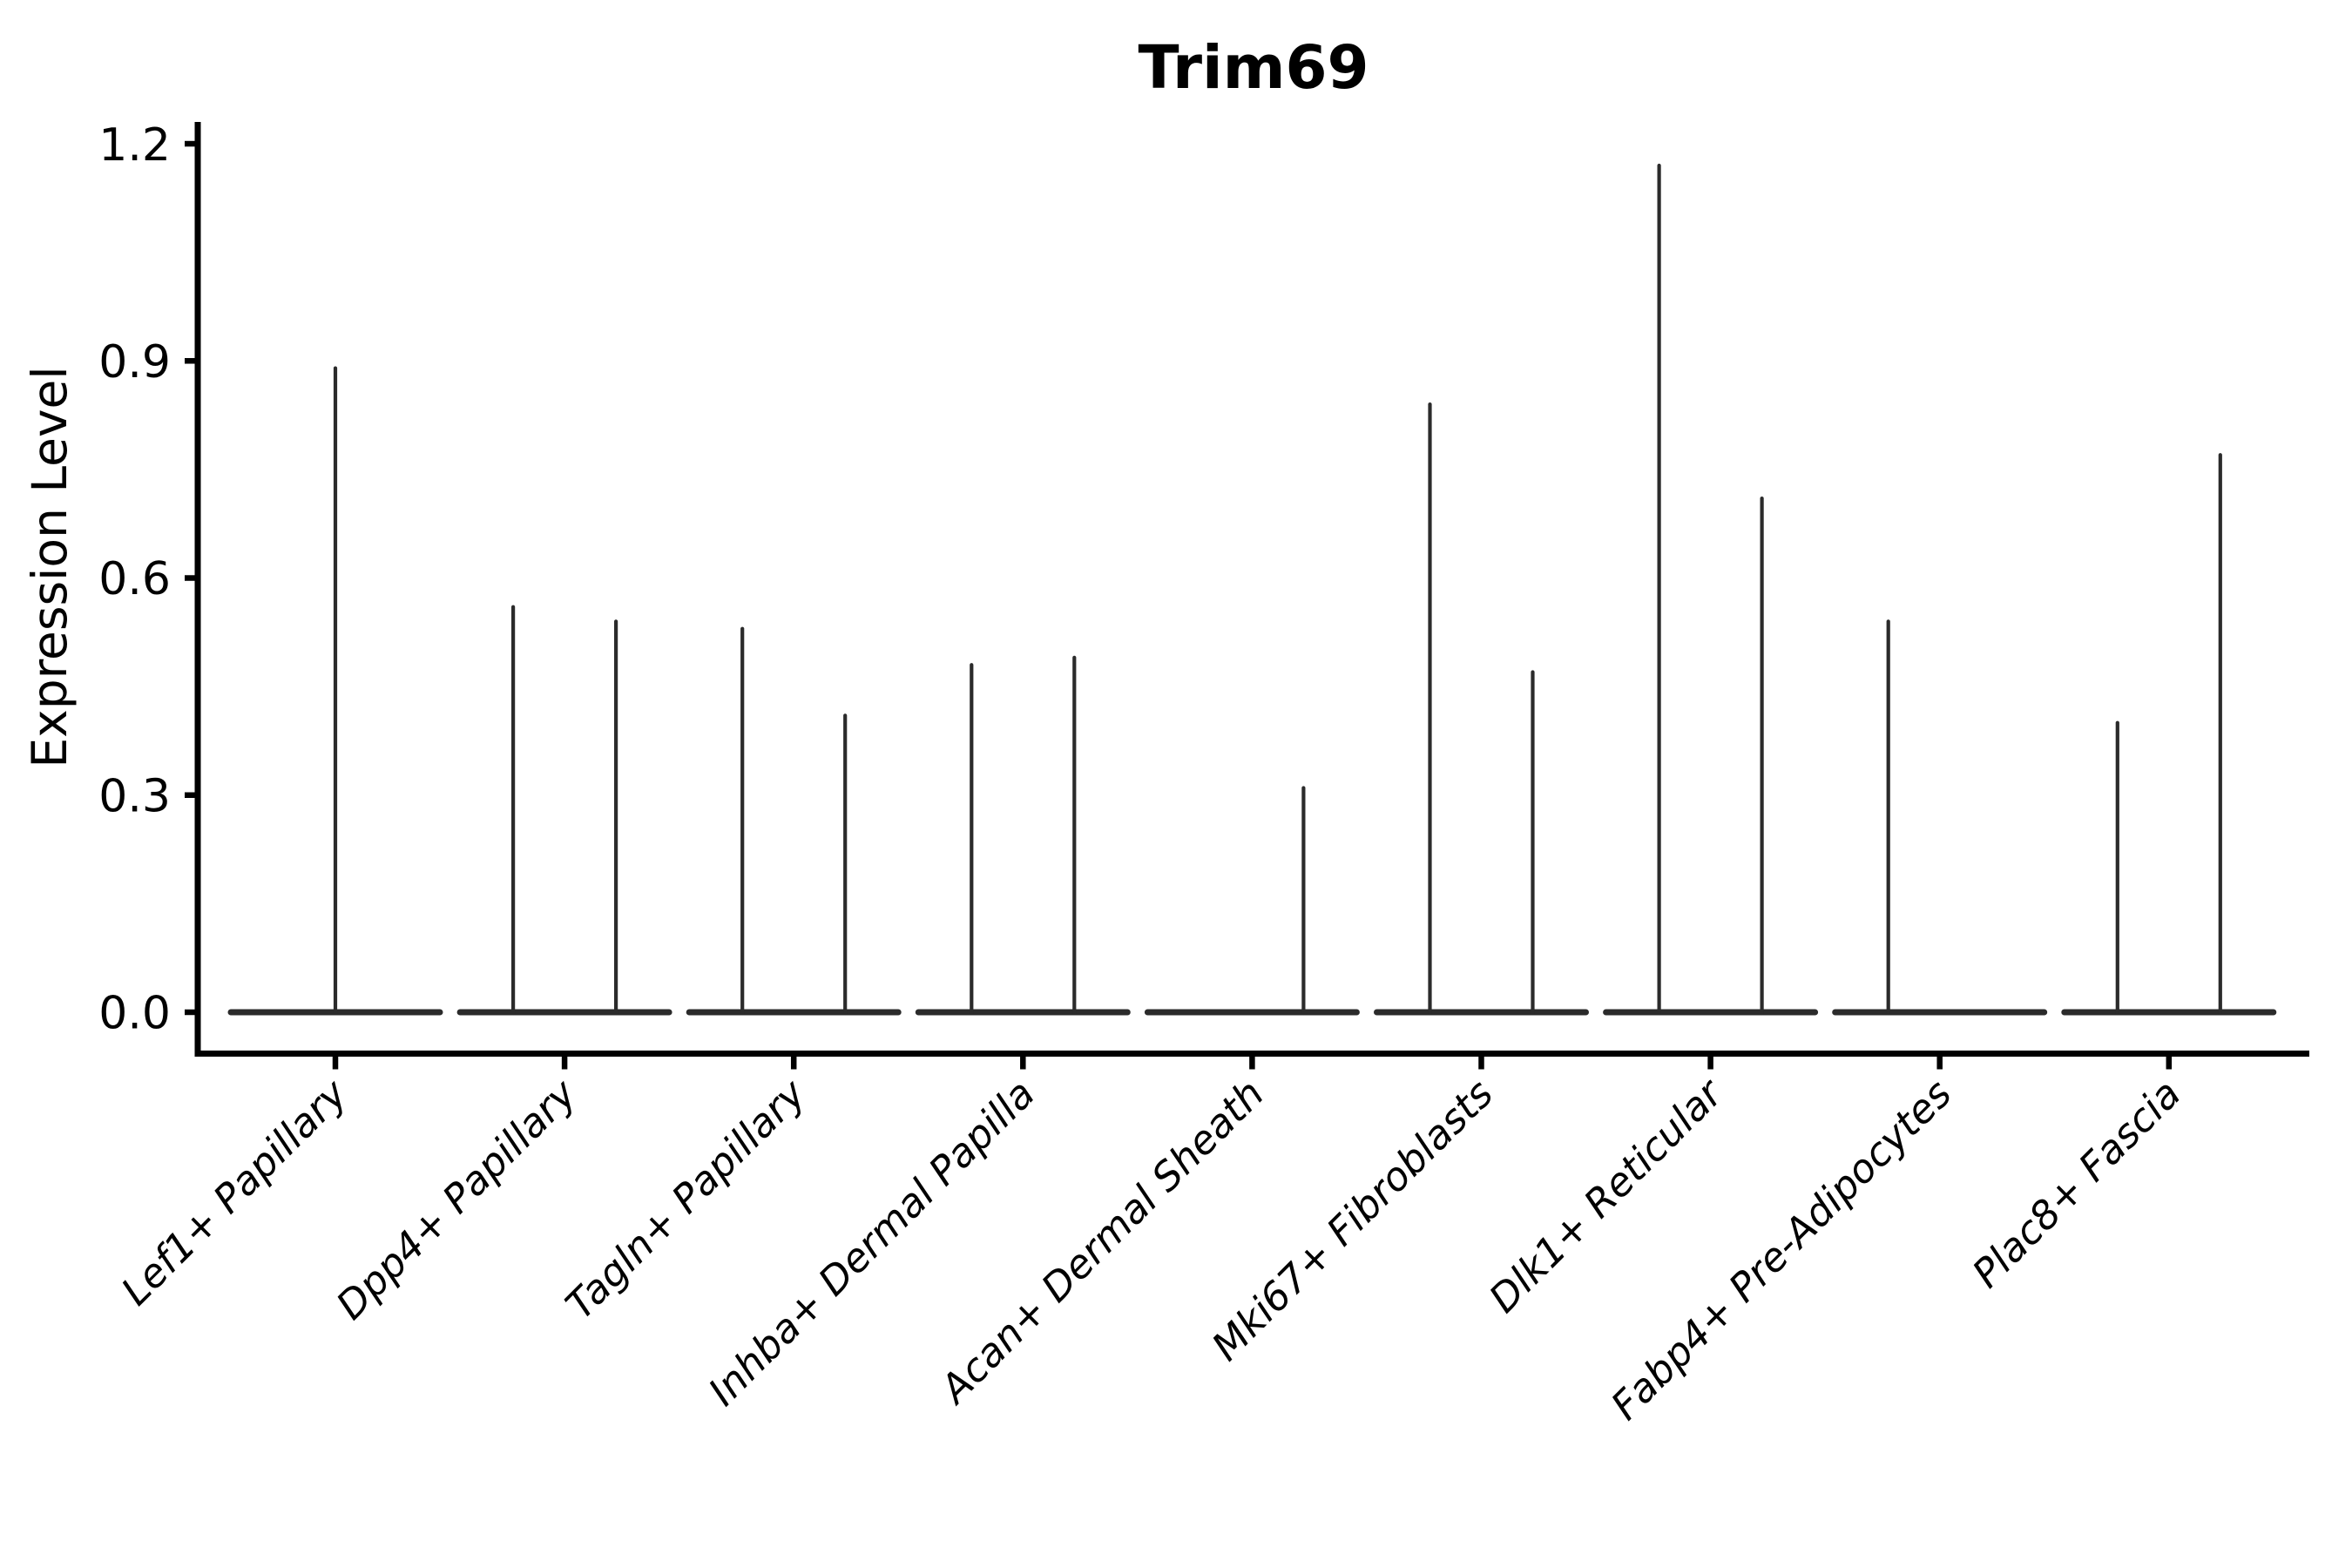 Image resolution: width=2352 pixels, height=1568 pixels. Describe the element at coordinates (1606, 1195) in the screenshot. I see `x-tick-label: Dlk1+ Reticular` at that location.